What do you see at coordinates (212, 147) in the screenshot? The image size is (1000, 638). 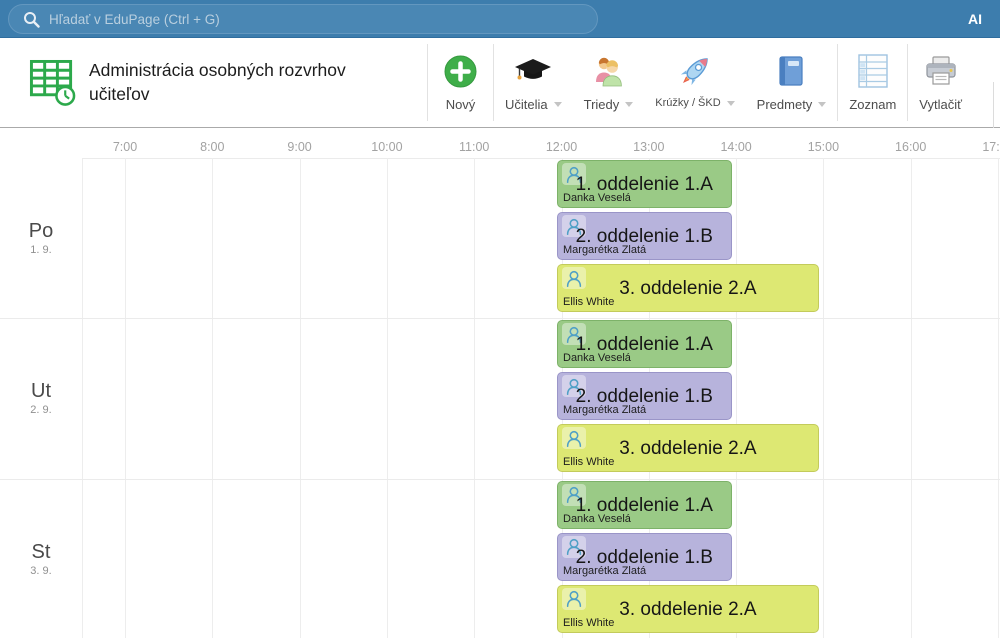 I see `time-label: 8:00` at bounding box center [212, 147].